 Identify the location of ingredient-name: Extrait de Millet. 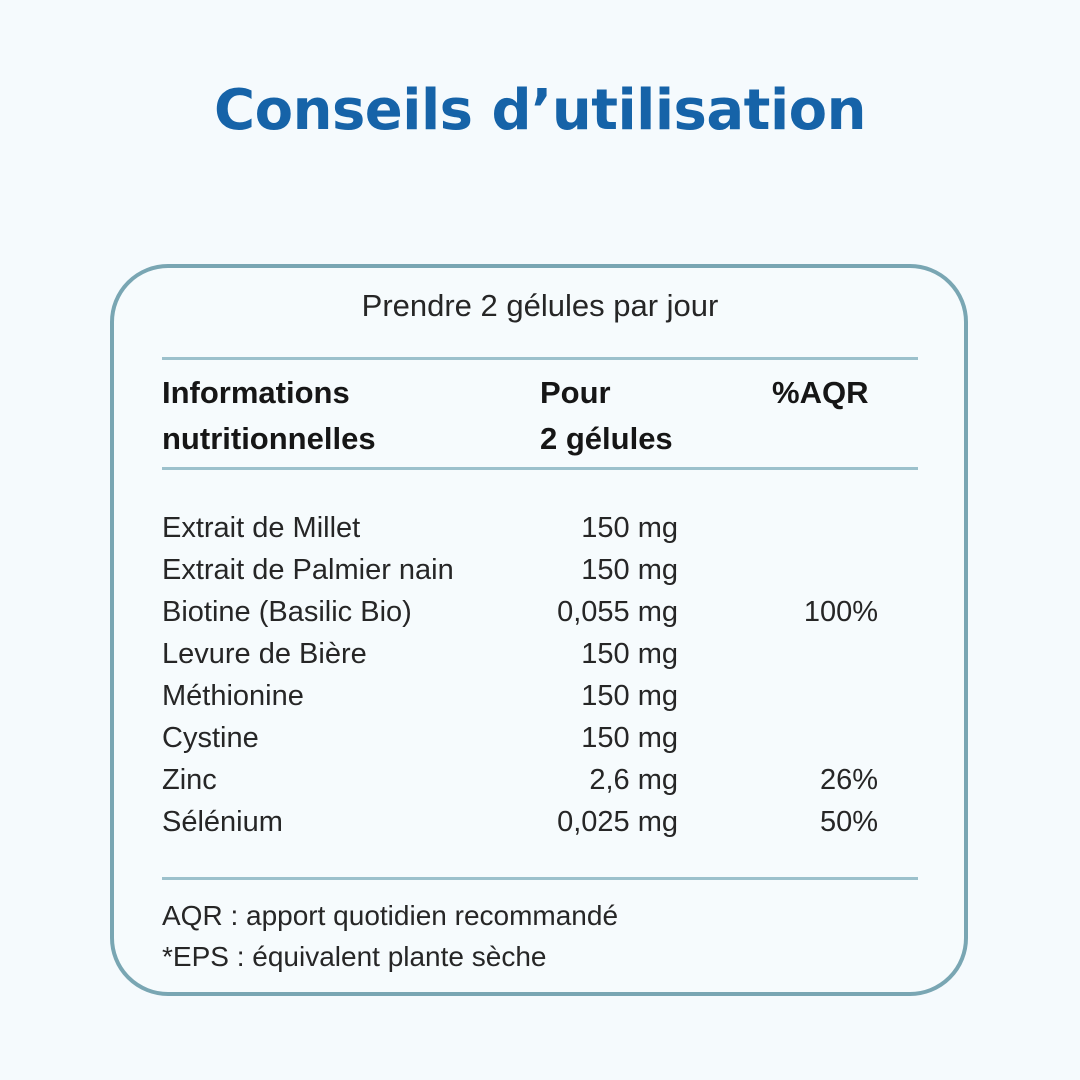
(261, 528).